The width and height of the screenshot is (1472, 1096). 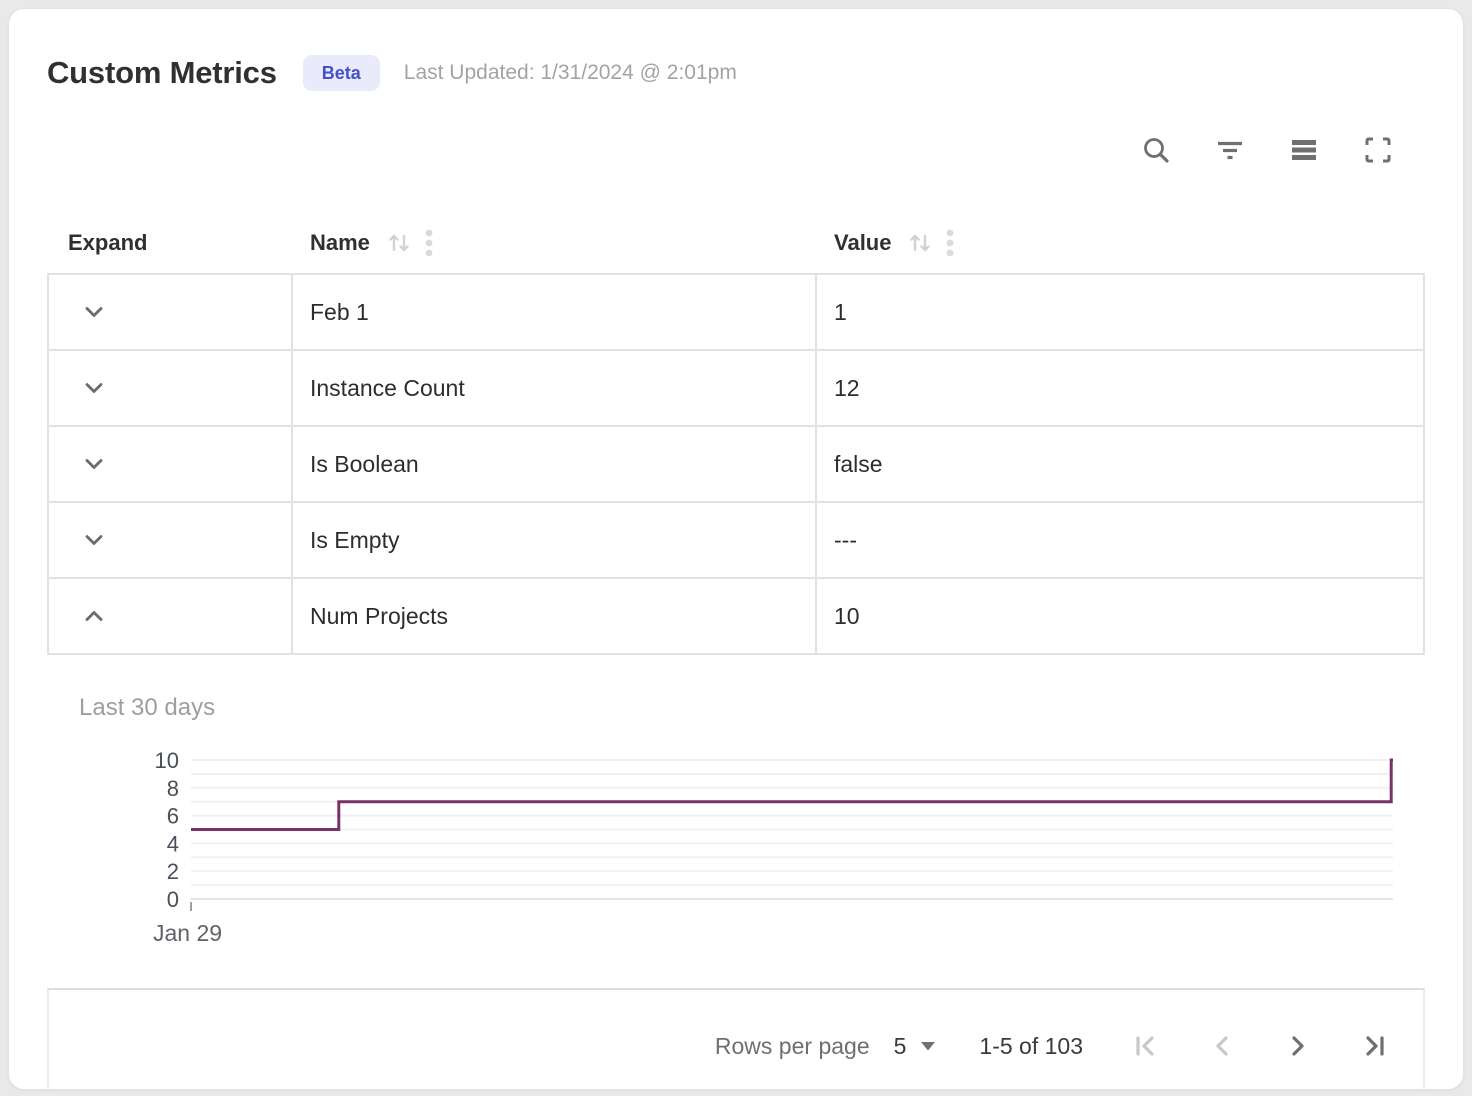 What do you see at coordinates (792, 794) in the screenshot?
I see `series-line` at bounding box center [792, 794].